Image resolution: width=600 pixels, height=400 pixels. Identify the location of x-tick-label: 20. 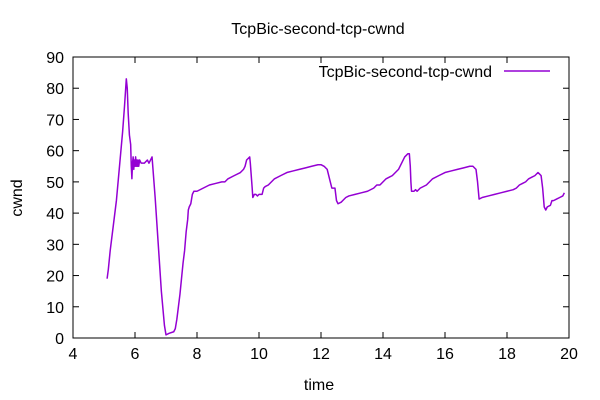
(569, 354).